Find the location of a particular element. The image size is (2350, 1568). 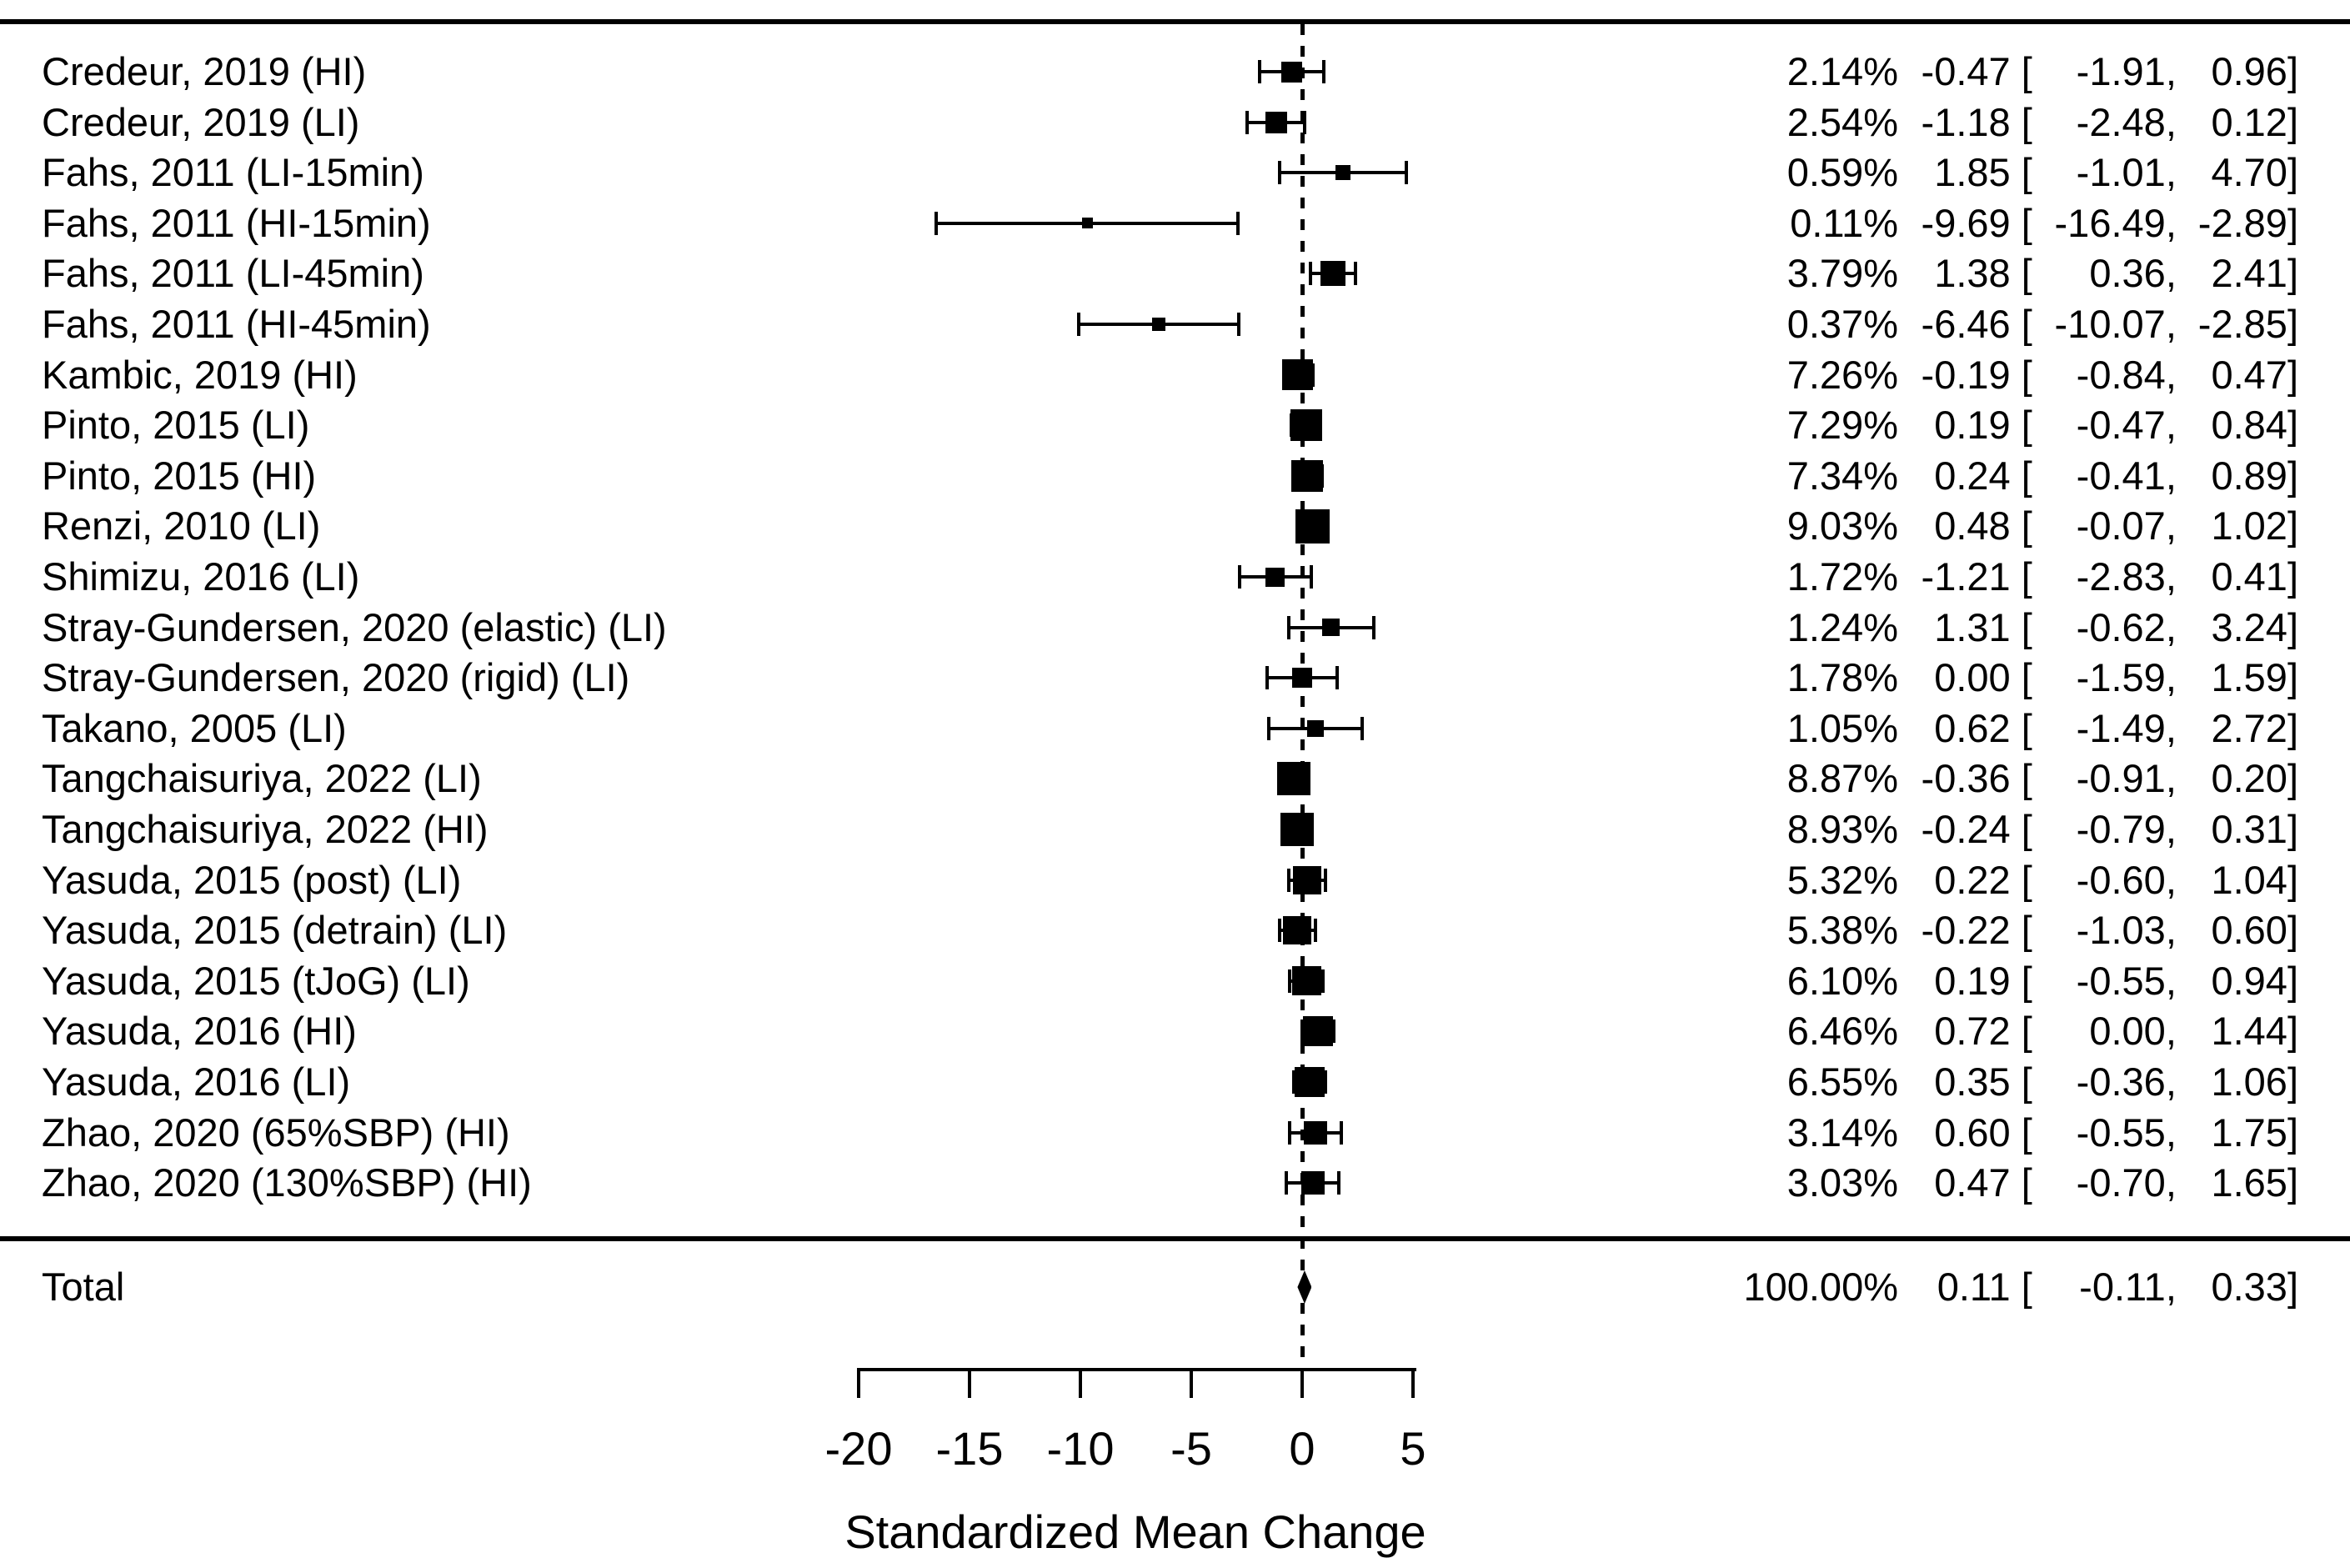

axis-tick-label: 0 is located at coordinates (1302, 1448).